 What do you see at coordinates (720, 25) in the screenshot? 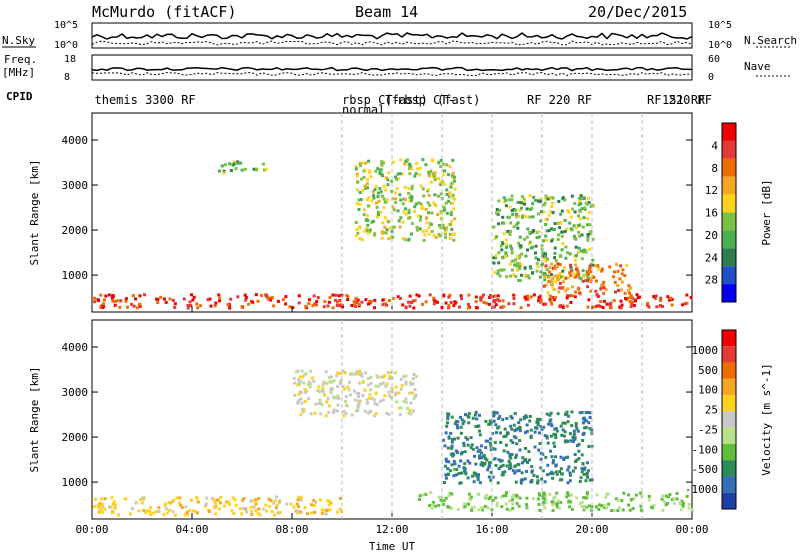
I see `nsearch-tick-top: 10^5` at bounding box center [720, 25].